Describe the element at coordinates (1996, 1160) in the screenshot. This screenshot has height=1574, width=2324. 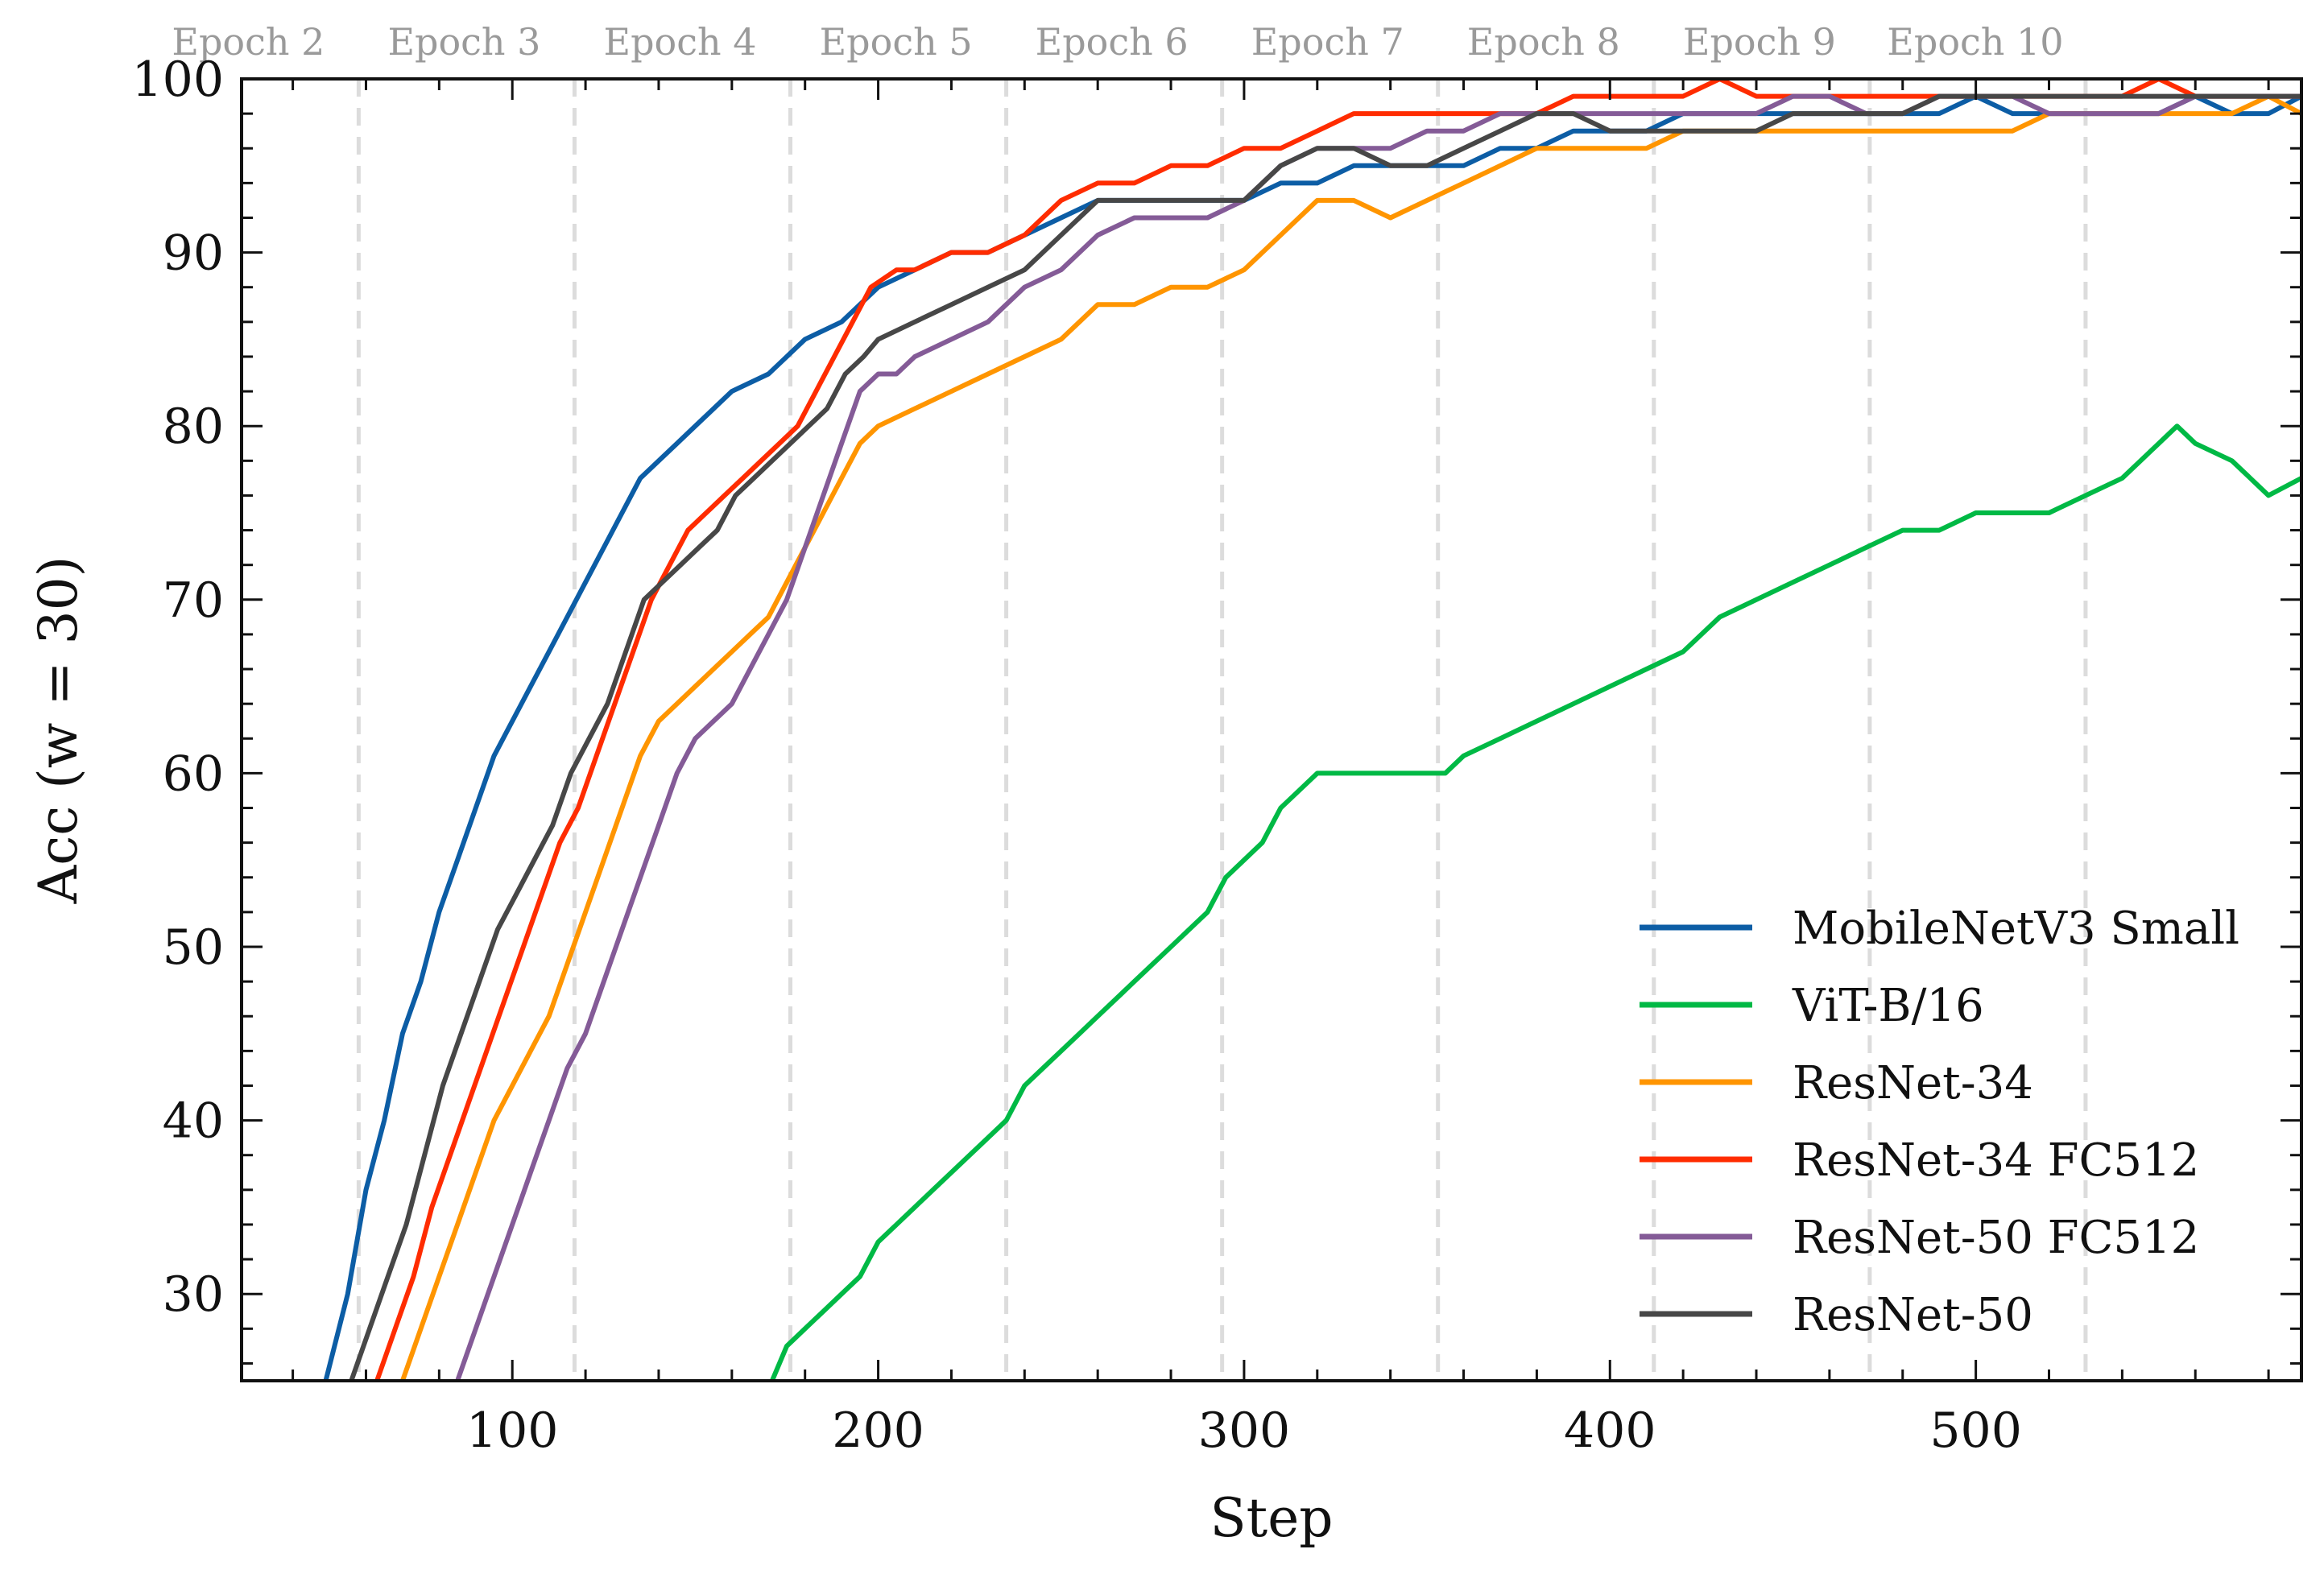
I see `legend-label: ResNet-34 FC512` at that location.